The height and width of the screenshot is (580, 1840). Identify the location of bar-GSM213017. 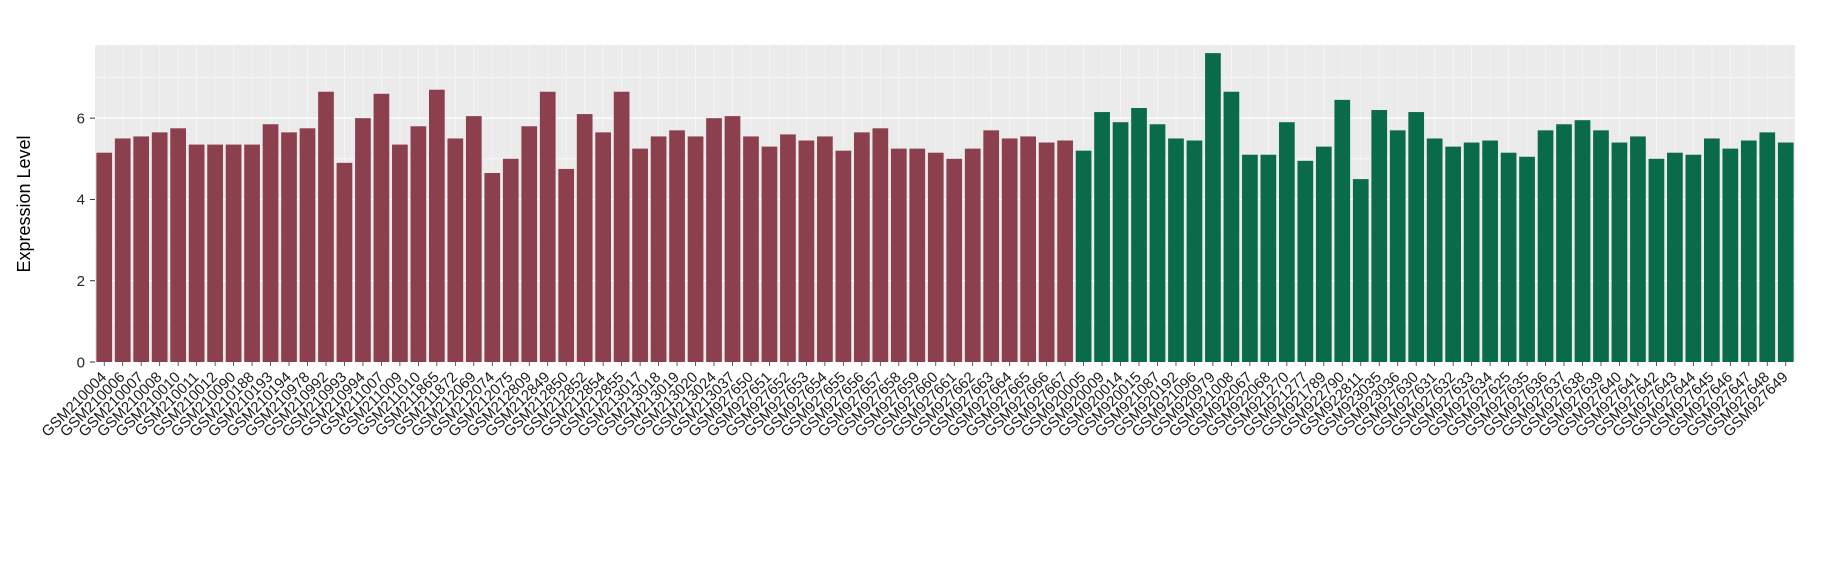
(640, 255).